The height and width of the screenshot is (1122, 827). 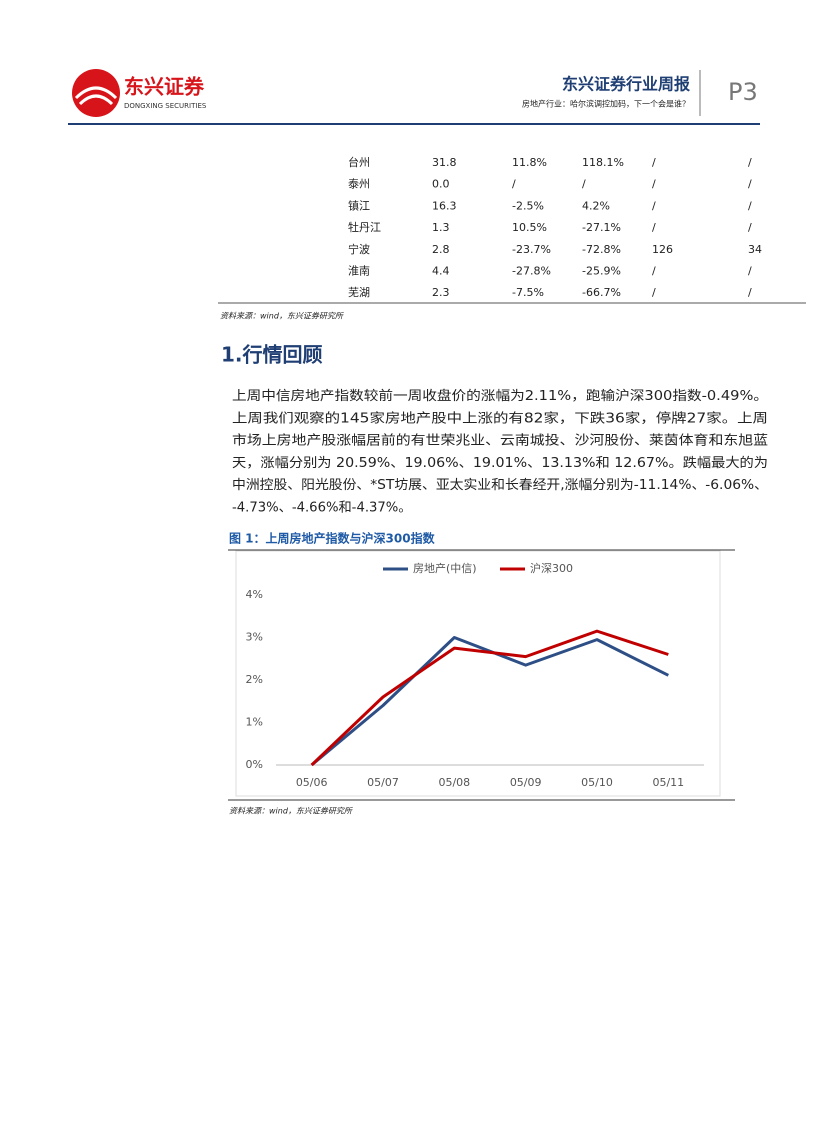 What do you see at coordinates (551, 568) in the screenshot?
I see `legend-label: 沪深300` at bounding box center [551, 568].